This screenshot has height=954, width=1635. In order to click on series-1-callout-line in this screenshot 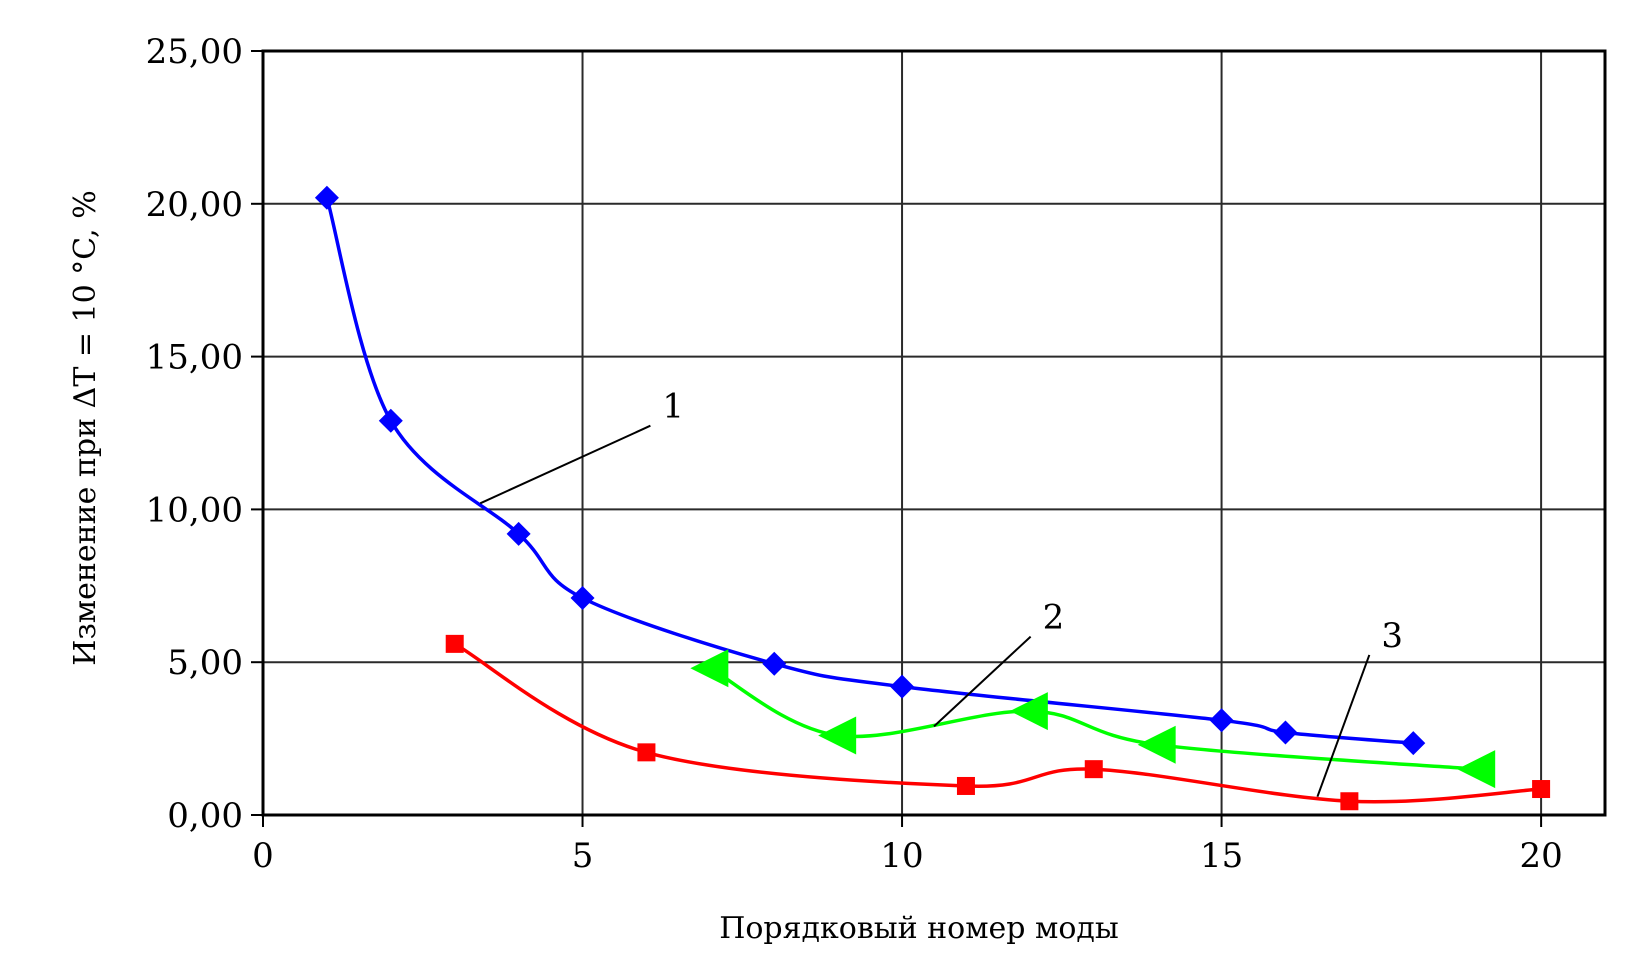, I will do `click(565, 464)`.